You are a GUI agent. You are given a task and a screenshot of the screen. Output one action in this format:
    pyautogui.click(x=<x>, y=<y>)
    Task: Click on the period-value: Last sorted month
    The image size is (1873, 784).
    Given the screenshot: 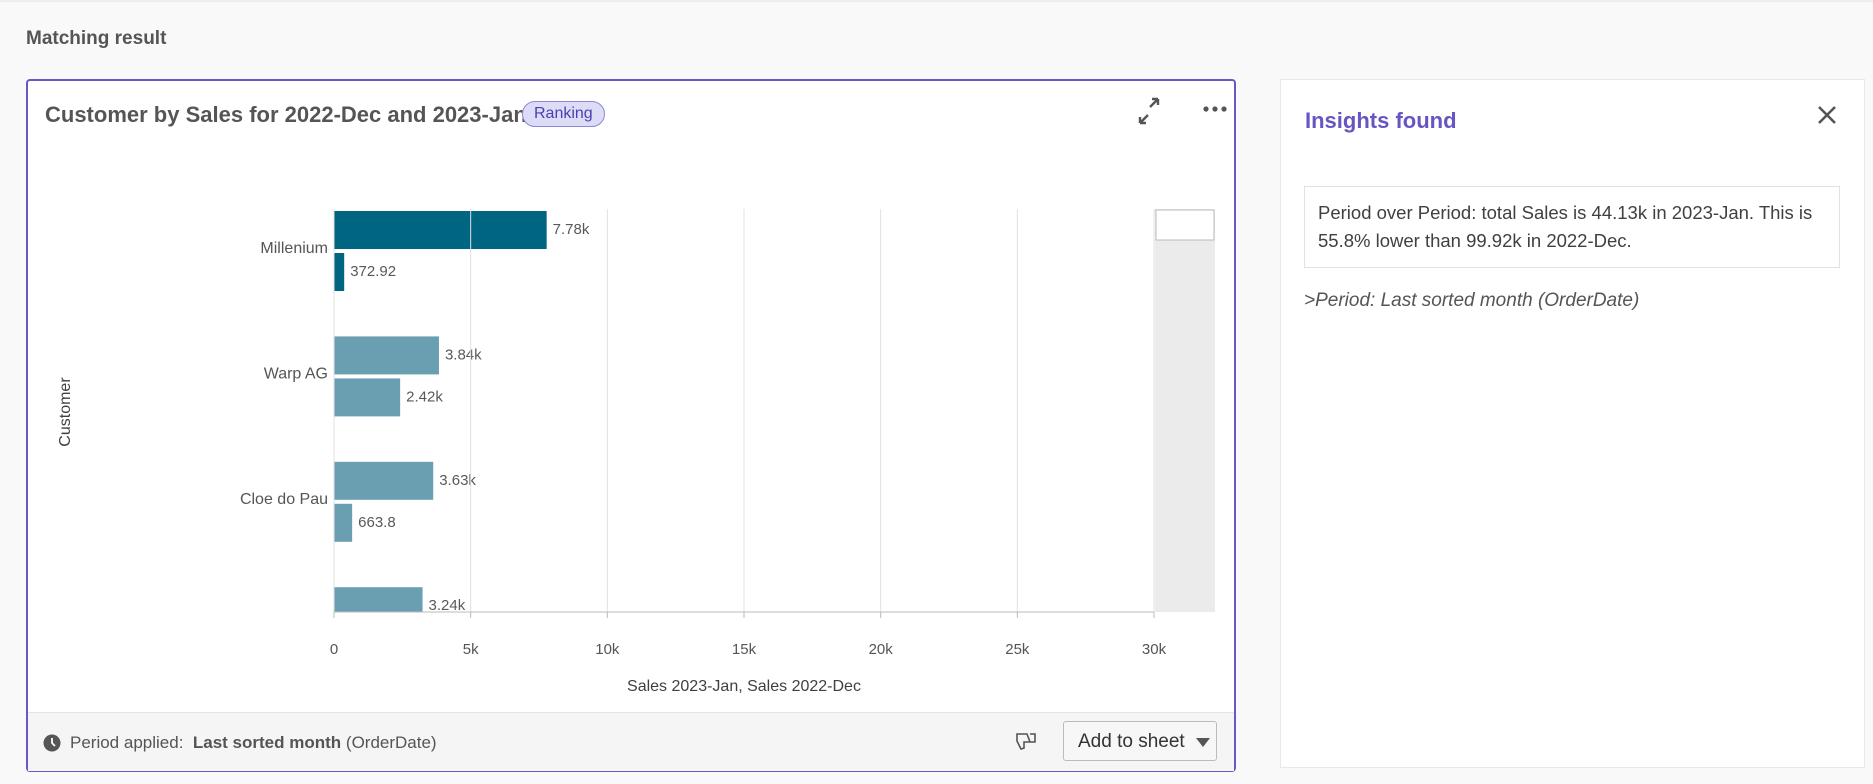 What is the action you would take?
    pyautogui.click(x=267, y=742)
    